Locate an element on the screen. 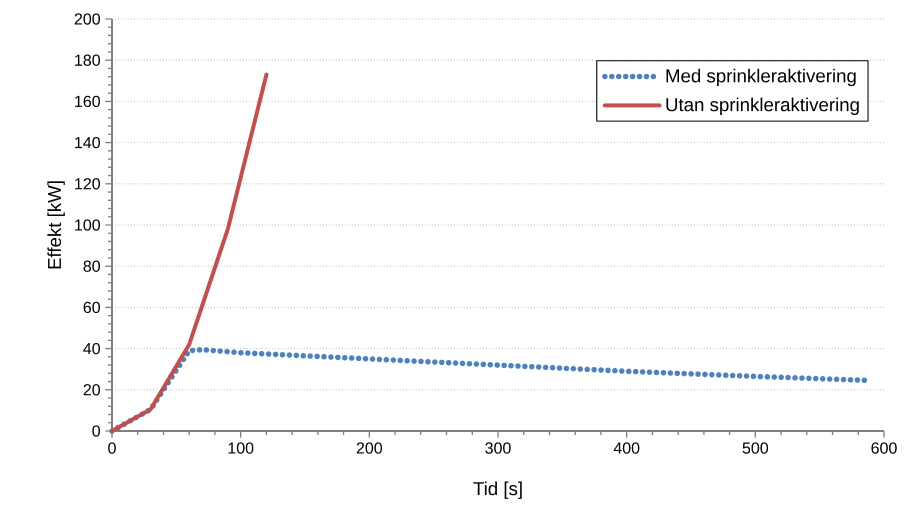 This screenshot has width=905, height=529. legend-label: Med sprinkleraktivering is located at coordinates (761, 77).